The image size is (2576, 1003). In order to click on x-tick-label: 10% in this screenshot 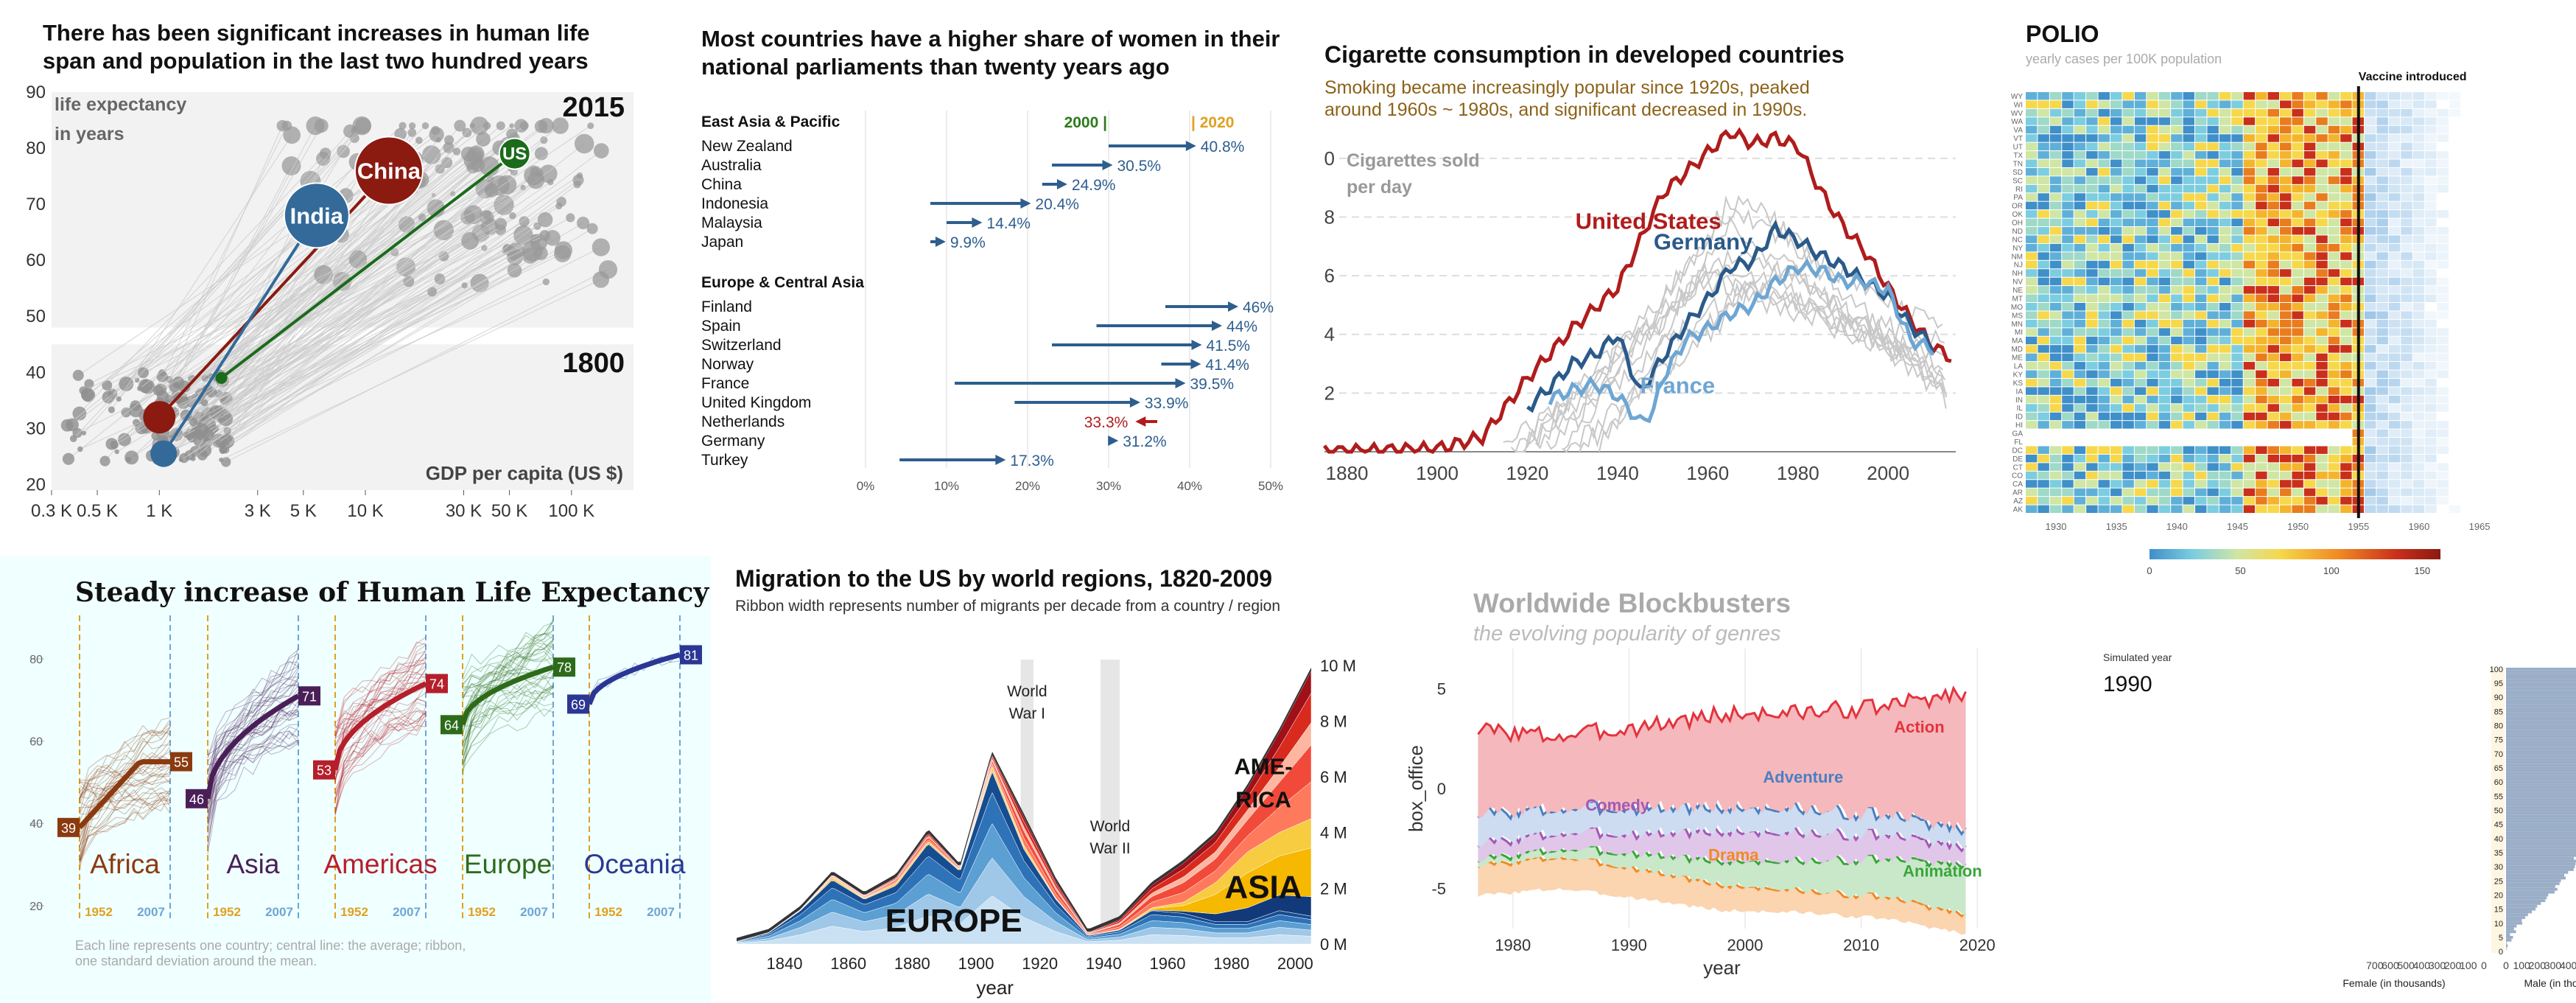, I will do `click(946, 486)`.